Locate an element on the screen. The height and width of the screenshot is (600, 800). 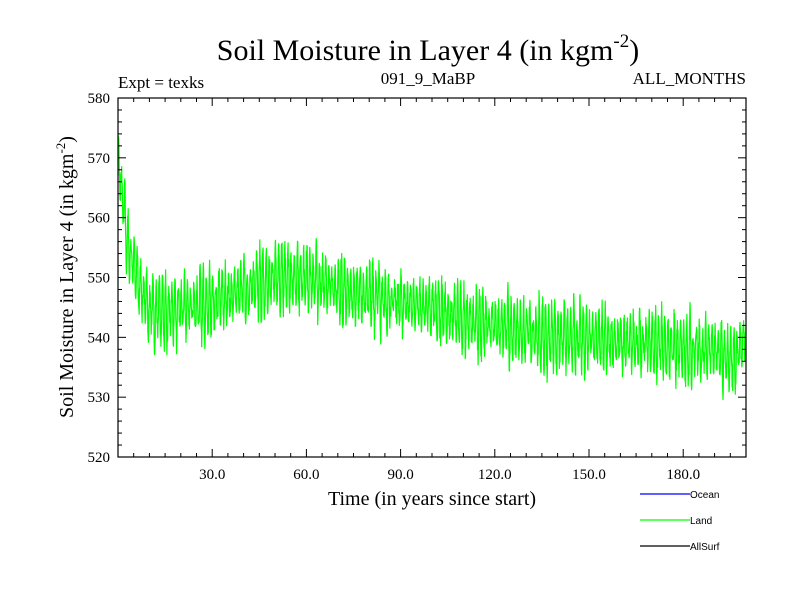
y-tick-label: 540 is located at coordinates (99, 338).